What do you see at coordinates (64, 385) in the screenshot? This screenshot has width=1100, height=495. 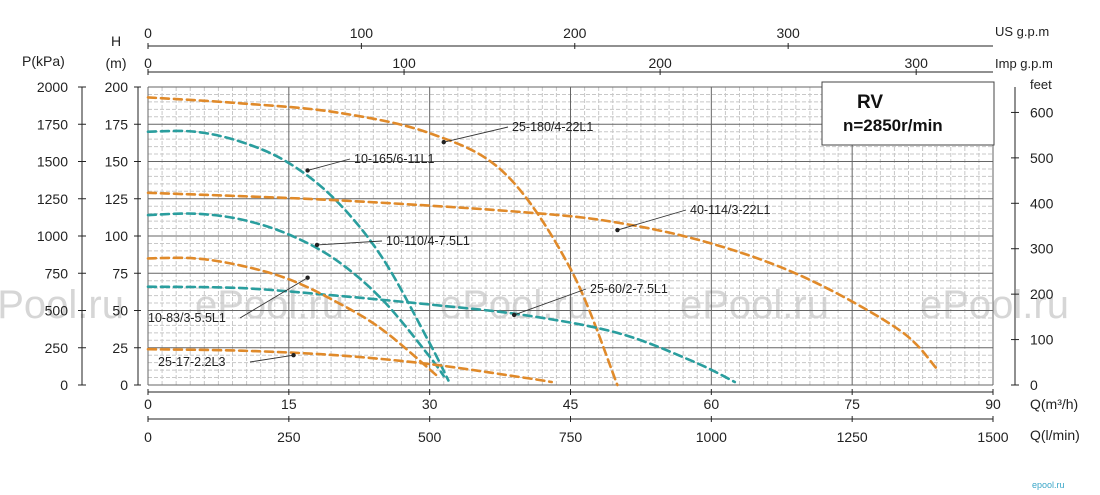 I see `pressure-tick-label: 0` at bounding box center [64, 385].